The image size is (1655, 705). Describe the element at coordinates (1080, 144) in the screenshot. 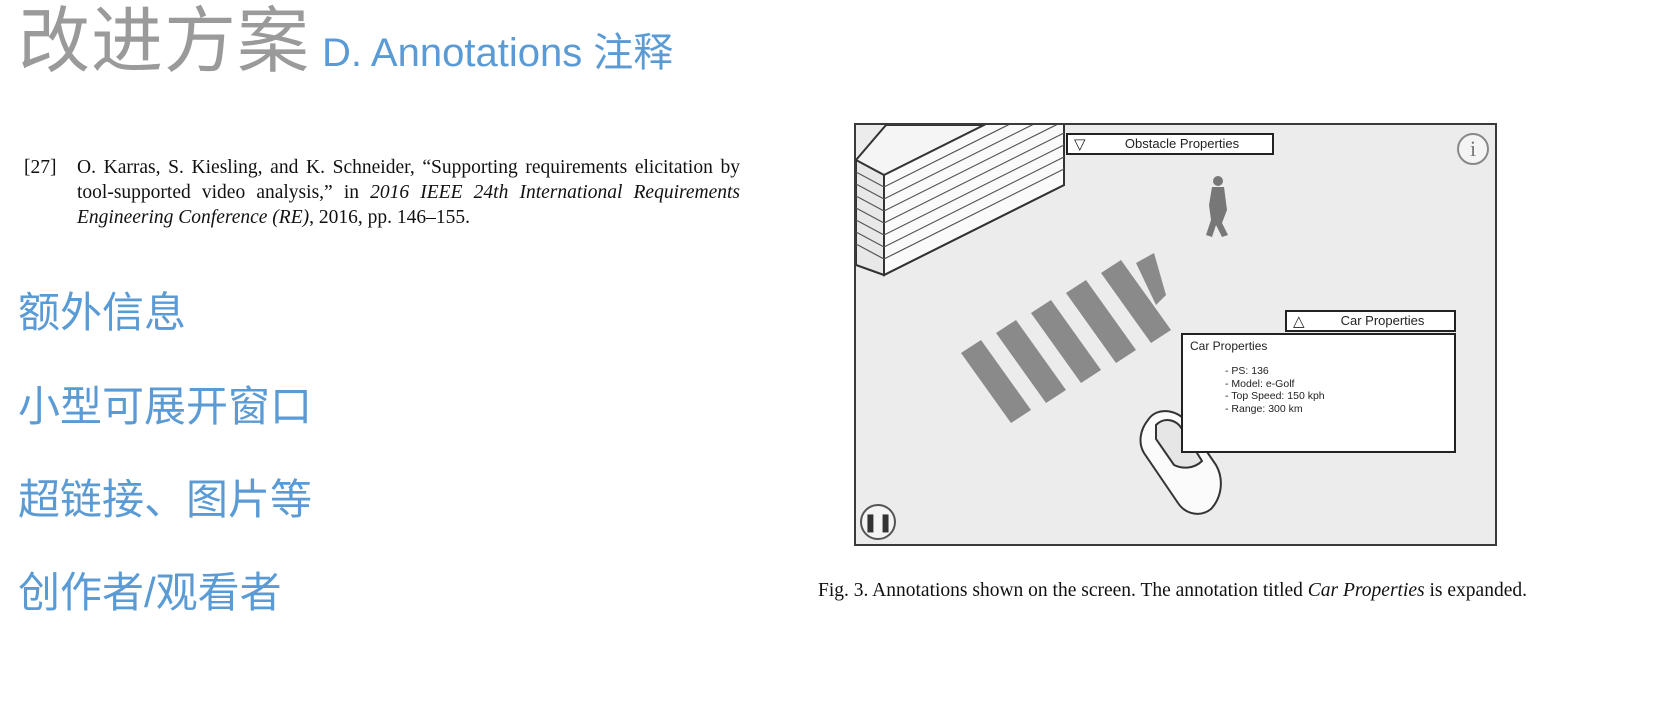

I see `triangle-down-icon: ▽` at that location.